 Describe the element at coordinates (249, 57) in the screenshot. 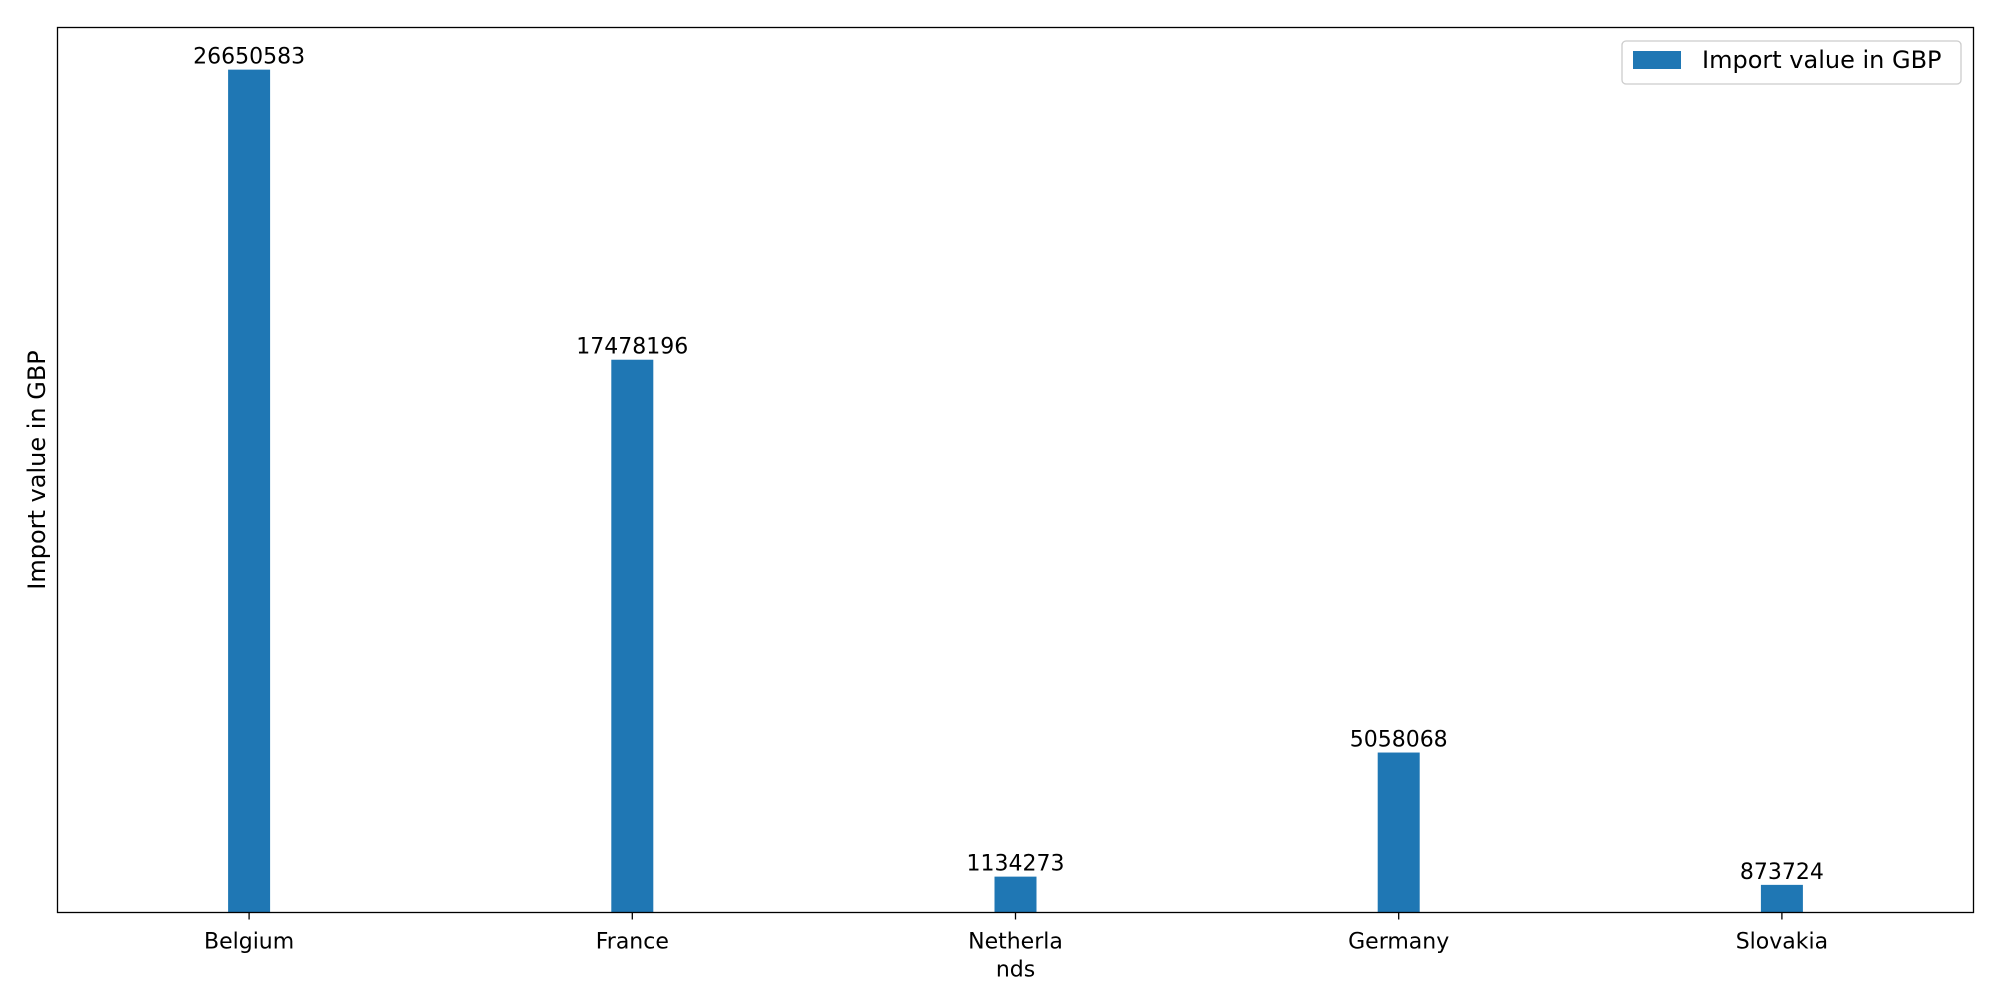

I see `data-label-belgium: 26650583` at that location.